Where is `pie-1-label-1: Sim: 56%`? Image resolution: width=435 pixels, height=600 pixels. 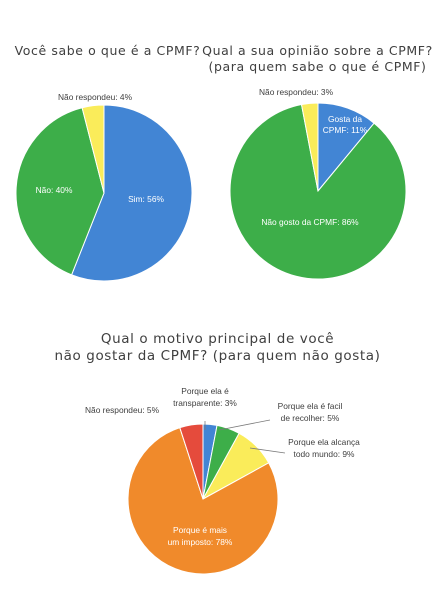
pie-1-label-1: Sim: 56% is located at coordinates (146, 199).